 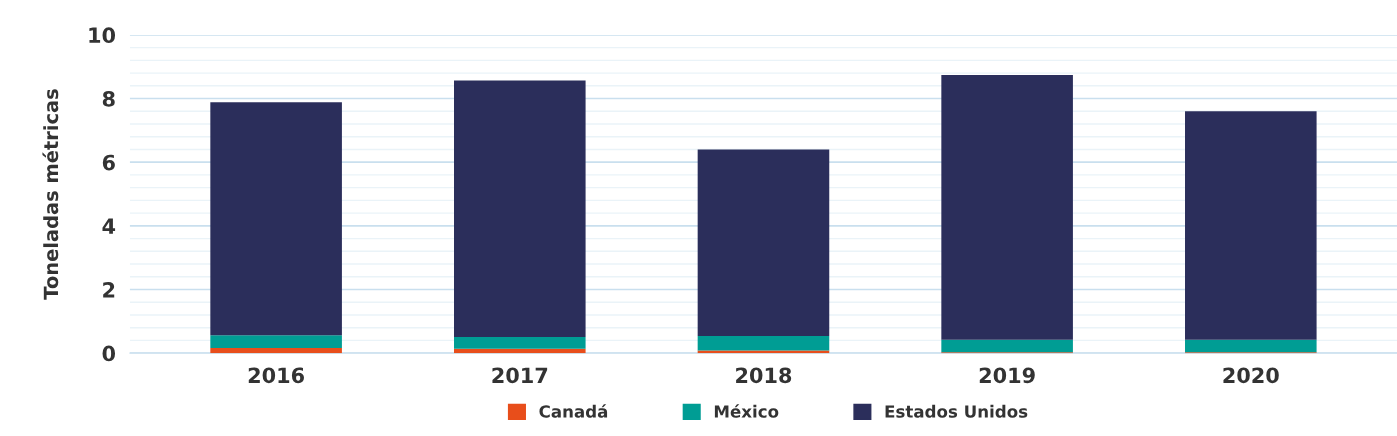 I want to click on x-tick-label: 2020, so click(x=1251, y=375).